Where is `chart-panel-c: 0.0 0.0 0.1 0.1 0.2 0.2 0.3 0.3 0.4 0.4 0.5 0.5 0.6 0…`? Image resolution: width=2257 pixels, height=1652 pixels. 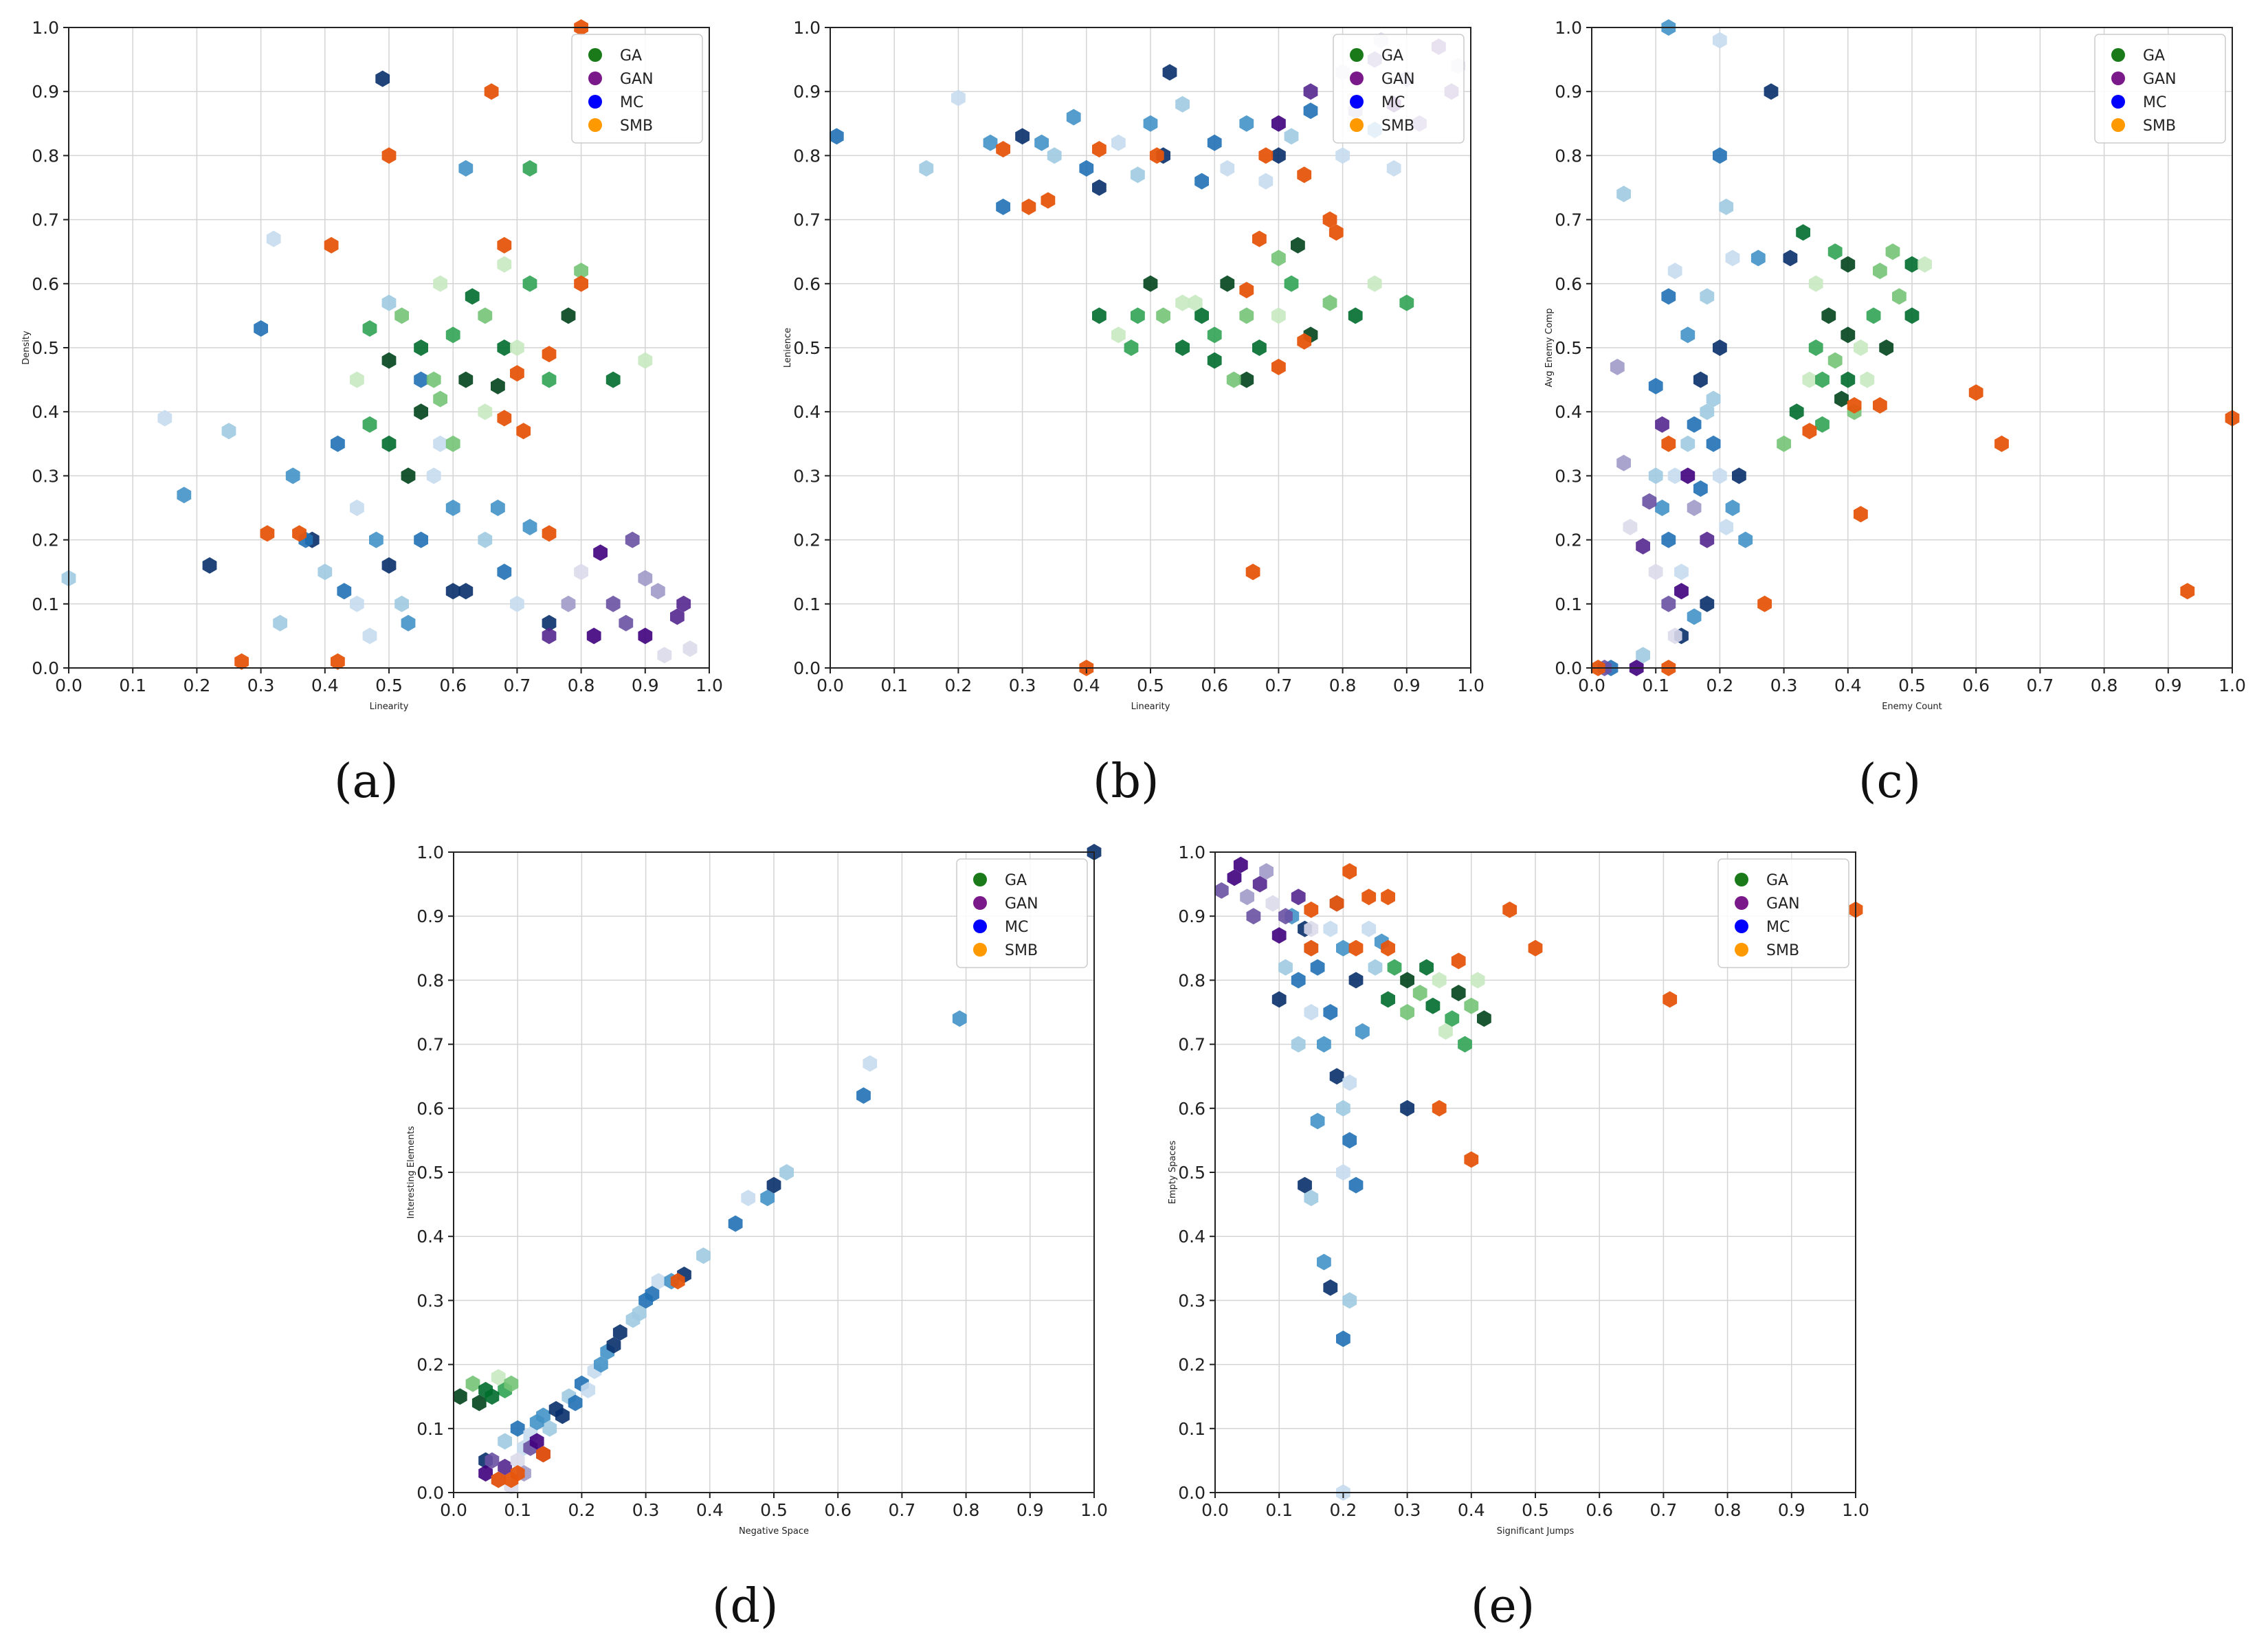 chart-panel-c: 0.0 0.0 0.1 0.1 0.2 0.2 0.3 0.3 0.4 0.4 0.5 0.5 0.6 0… is located at coordinates (1890, 364).